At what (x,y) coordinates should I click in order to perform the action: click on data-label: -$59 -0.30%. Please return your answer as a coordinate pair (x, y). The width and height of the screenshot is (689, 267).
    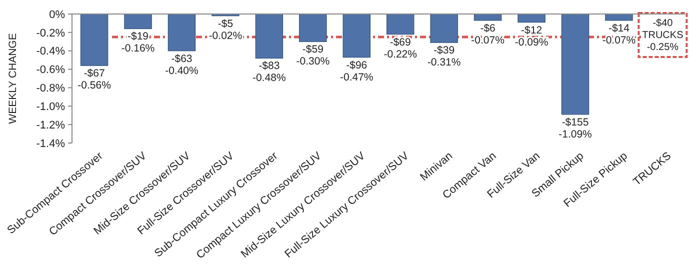
    Looking at the image, I should click on (313, 56).